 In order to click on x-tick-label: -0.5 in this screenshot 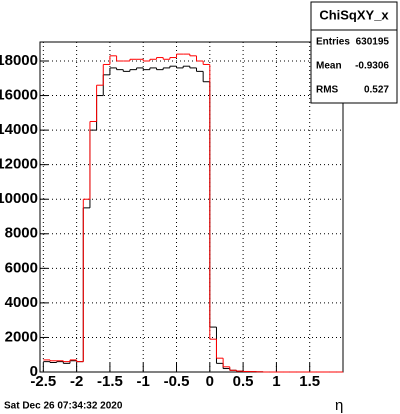, I will do `click(177, 381)`.